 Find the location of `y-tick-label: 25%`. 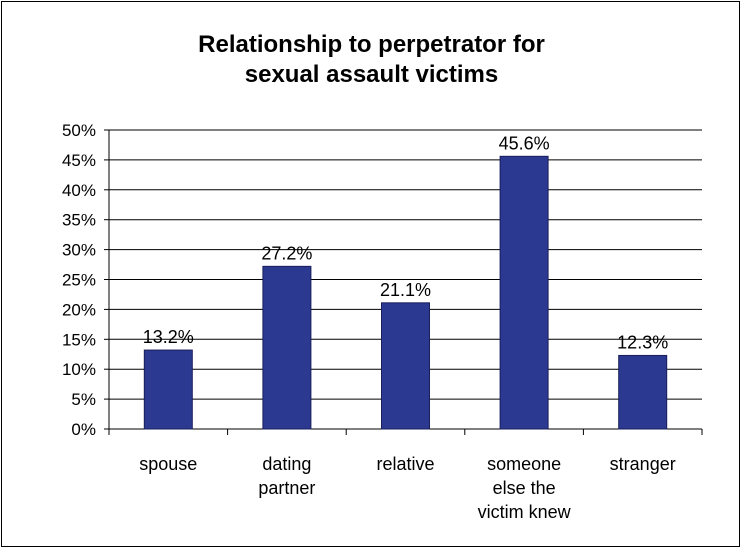

y-tick-label: 25% is located at coordinates (79, 280).